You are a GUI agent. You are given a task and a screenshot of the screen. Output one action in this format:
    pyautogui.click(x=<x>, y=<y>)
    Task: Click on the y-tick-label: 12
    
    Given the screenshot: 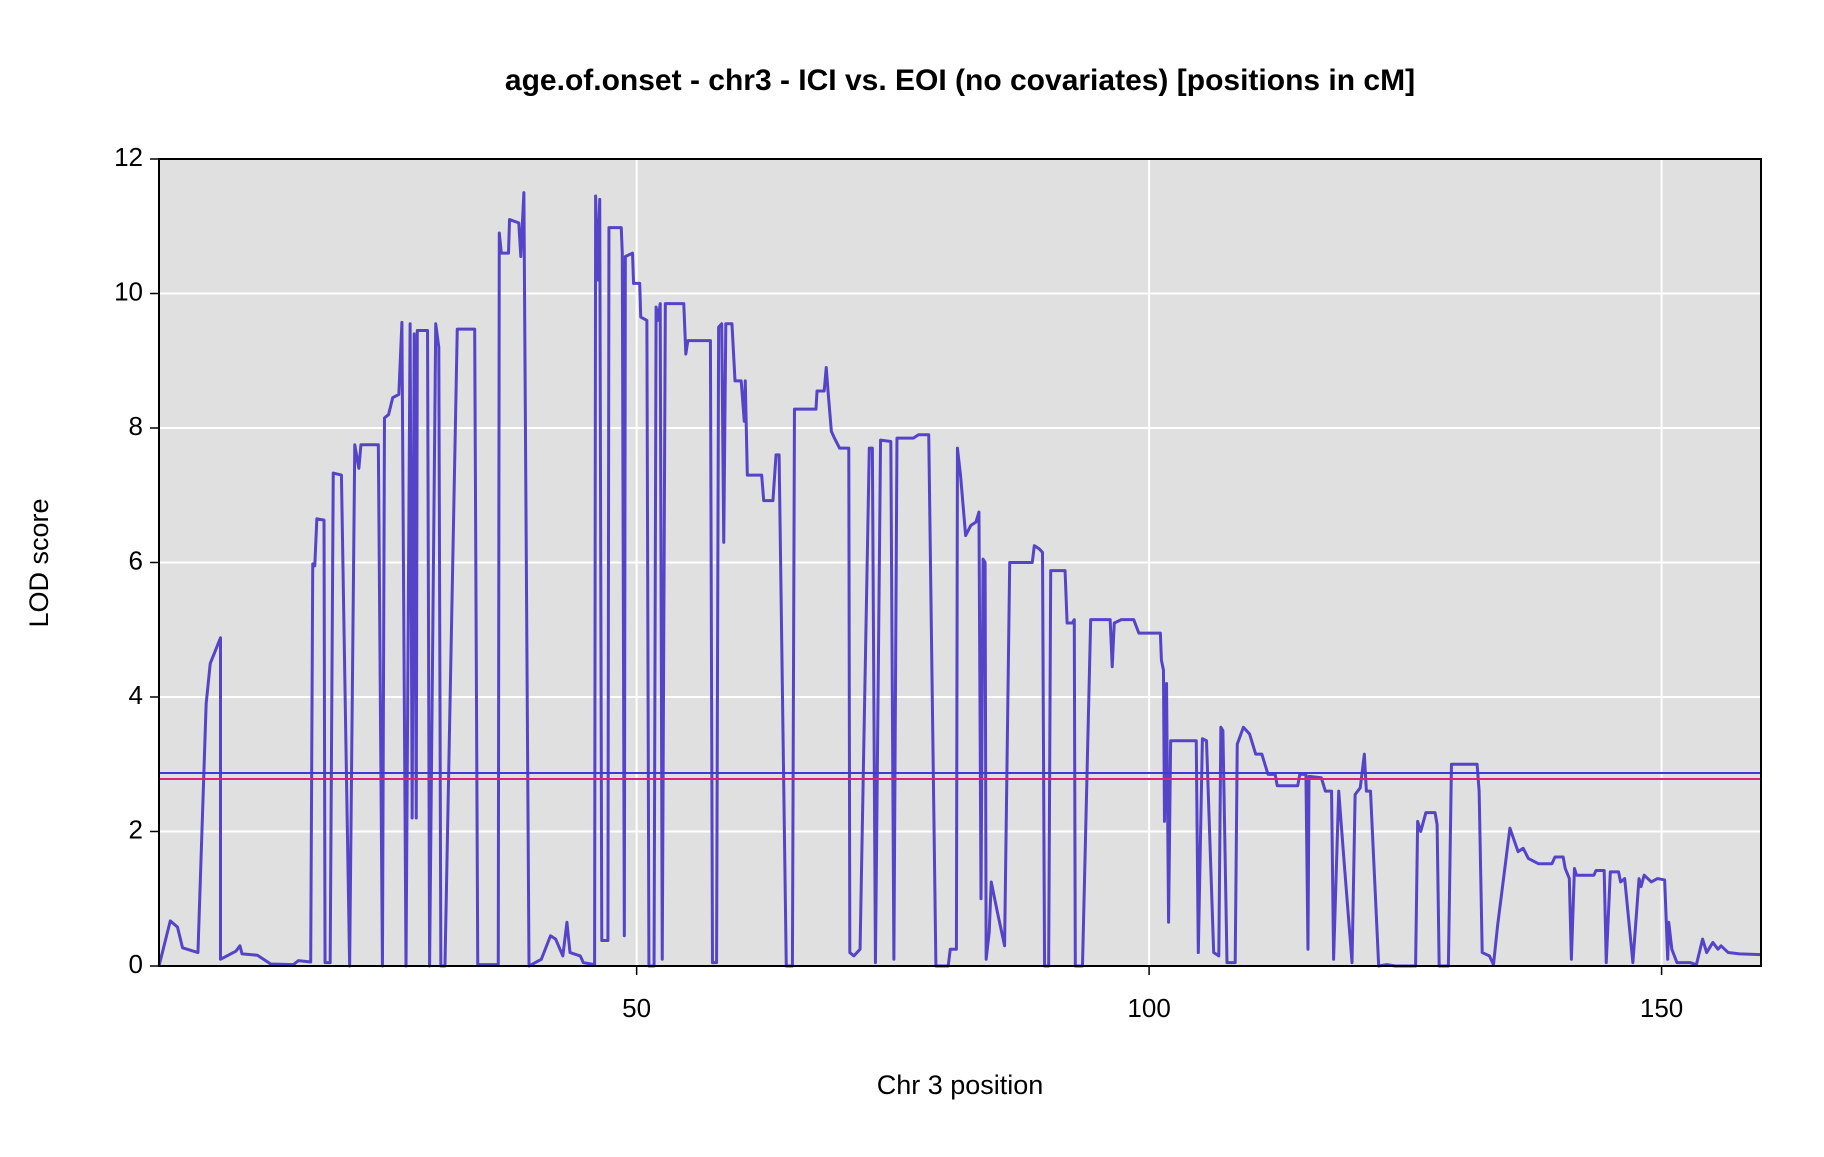 What is the action you would take?
    pyautogui.click(x=128, y=157)
    